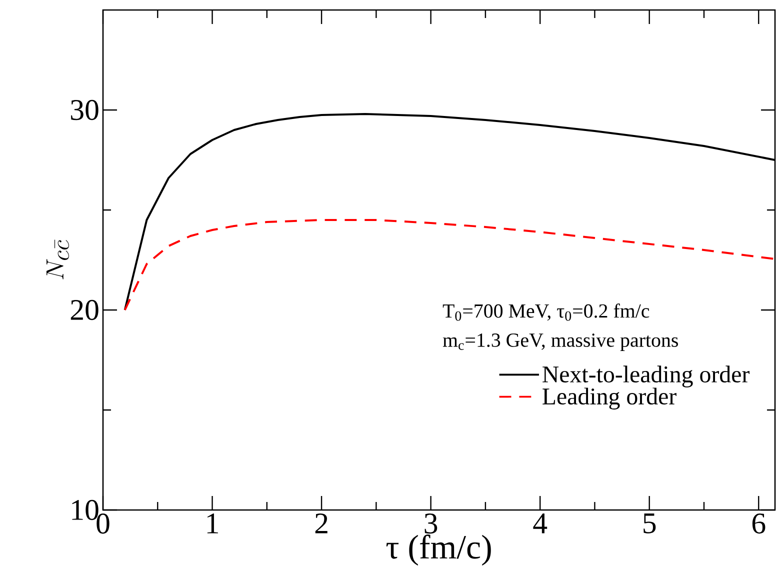 The height and width of the screenshot is (583, 777). What do you see at coordinates (57, 260) in the screenshot?
I see `y-axis-title: $N_{c\bar{c}}$` at bounding box center [57, 260].